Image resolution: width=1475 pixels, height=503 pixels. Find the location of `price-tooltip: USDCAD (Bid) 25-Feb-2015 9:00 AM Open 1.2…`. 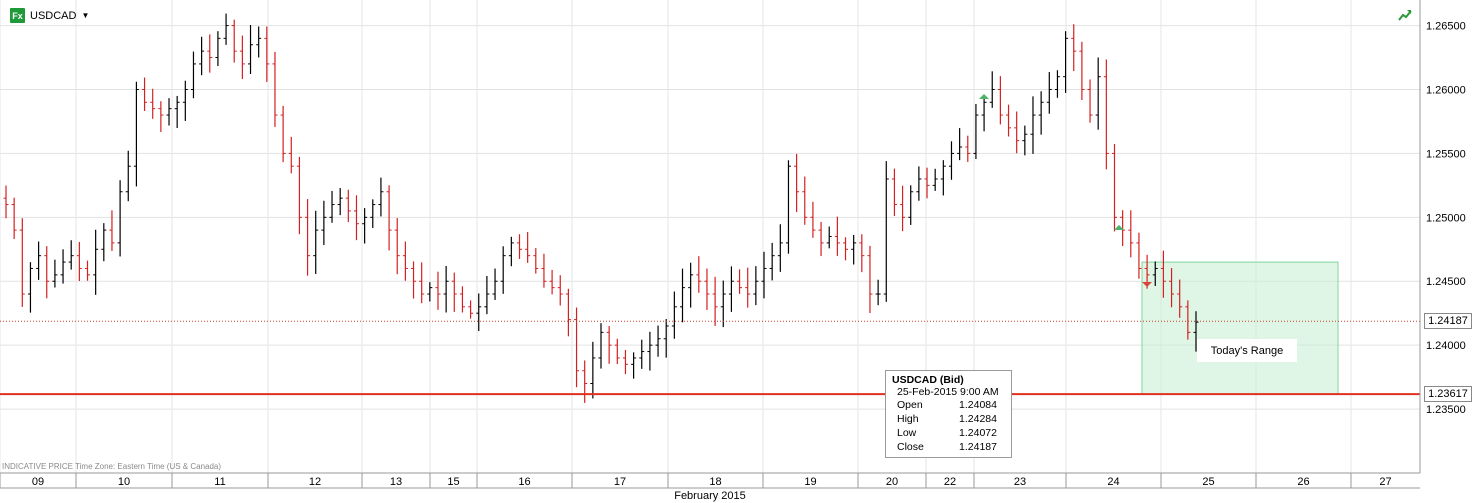

price-tooltip: USDCAD (Bid) 25-Feb-2015 9:00 AM Open 1.2… is located at coordinates (948, 414).